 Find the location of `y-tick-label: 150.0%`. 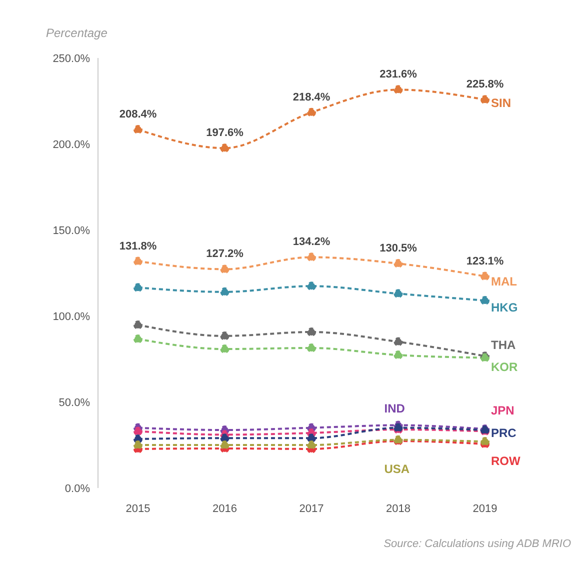

y-tick-label: 150.0% is located at coordinates (71, 230).